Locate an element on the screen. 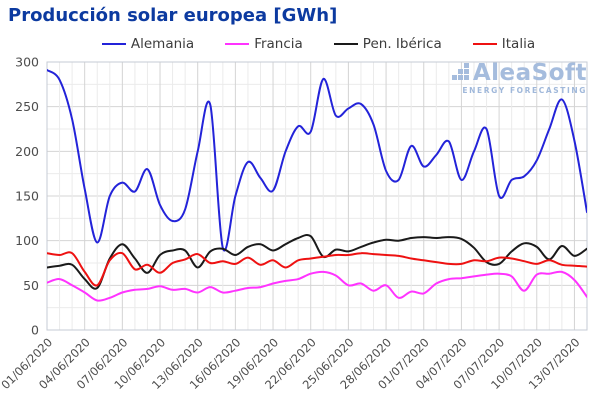  legend-item-alemania: Alemania is located at coordinates (148, 44).